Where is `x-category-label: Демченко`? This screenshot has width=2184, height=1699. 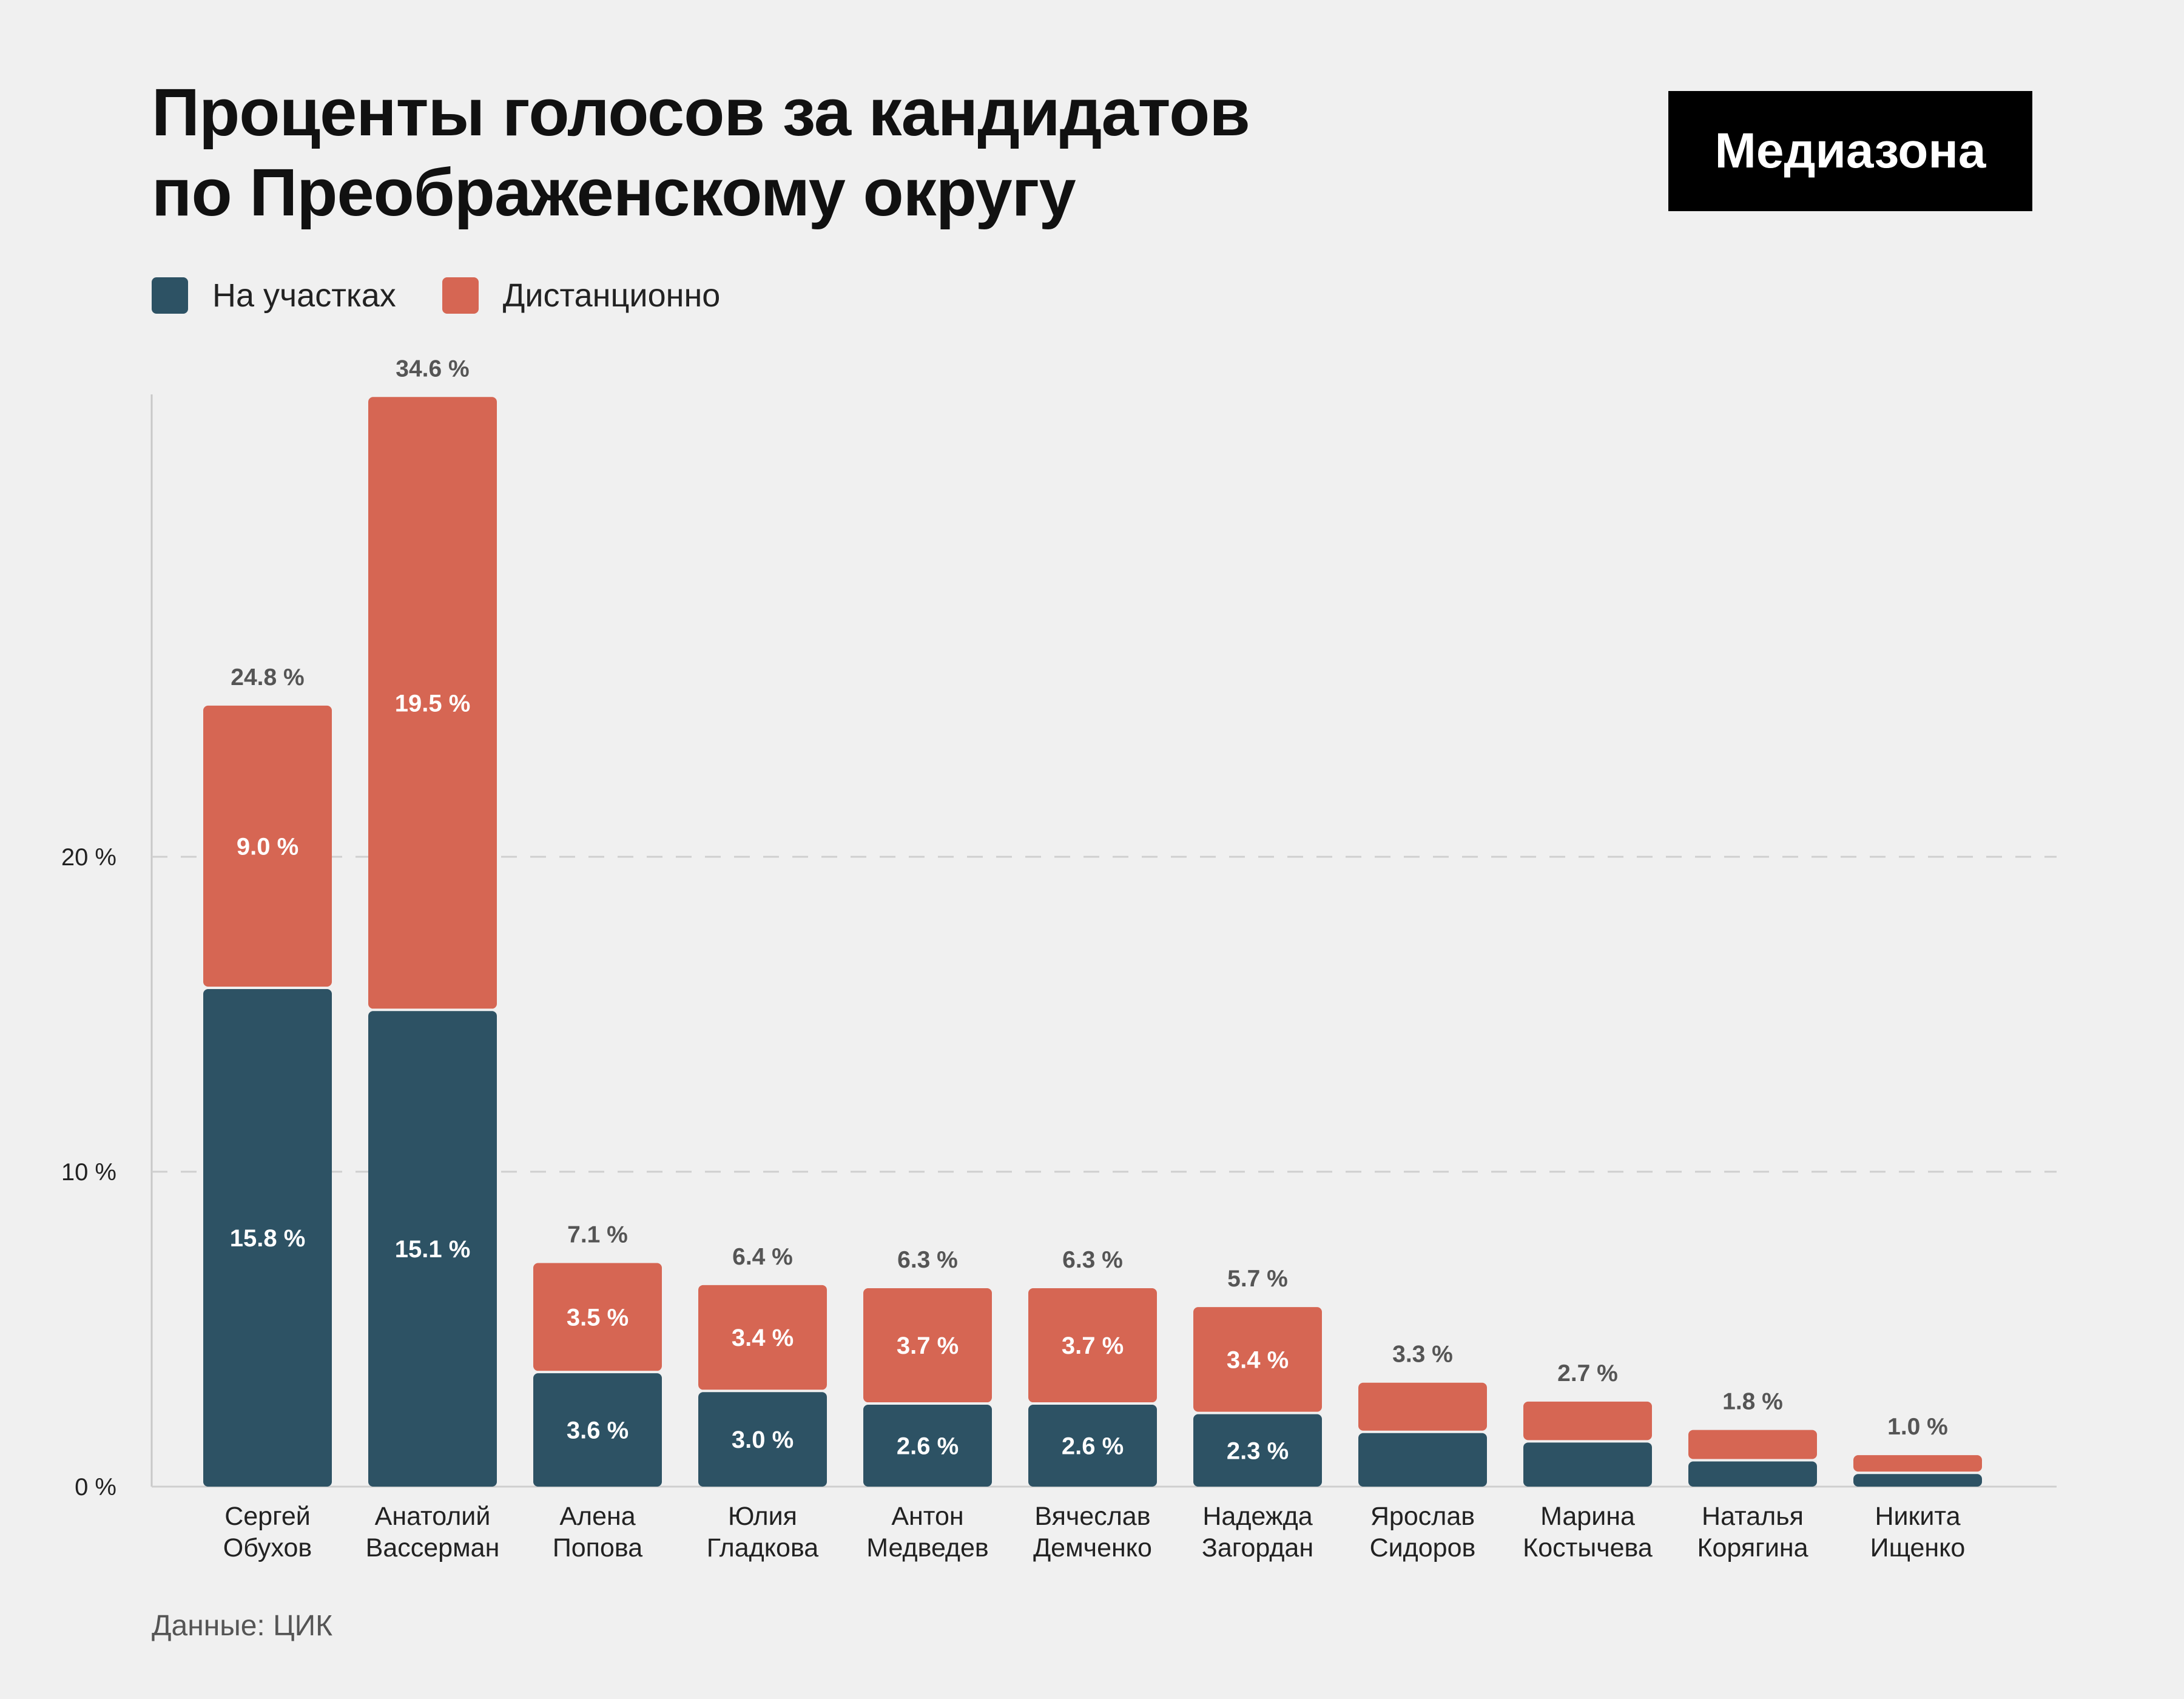
x-category-label: Демченко is located at coordinates (1092, 1547).